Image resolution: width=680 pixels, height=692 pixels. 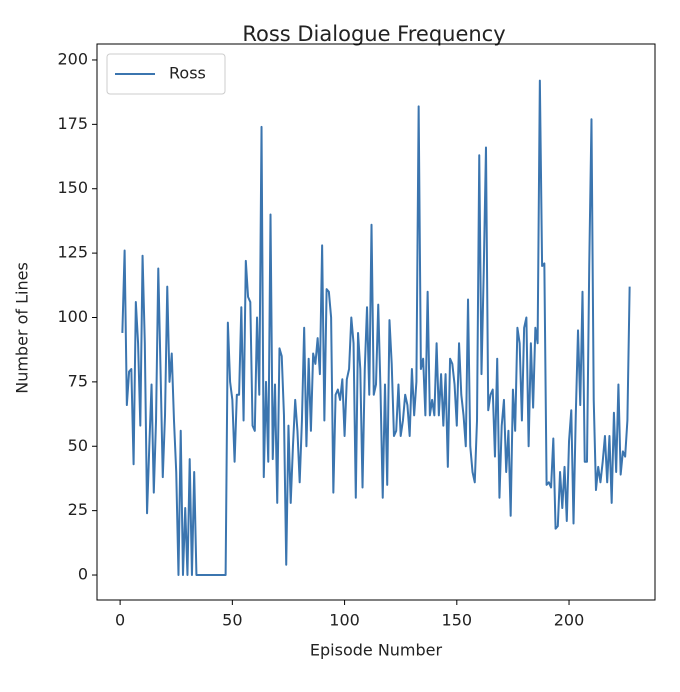 What do you see at coordinates (78, 509) in the screenshot?
I see `y-tick-label: 25` at bounding box center [78, 509].